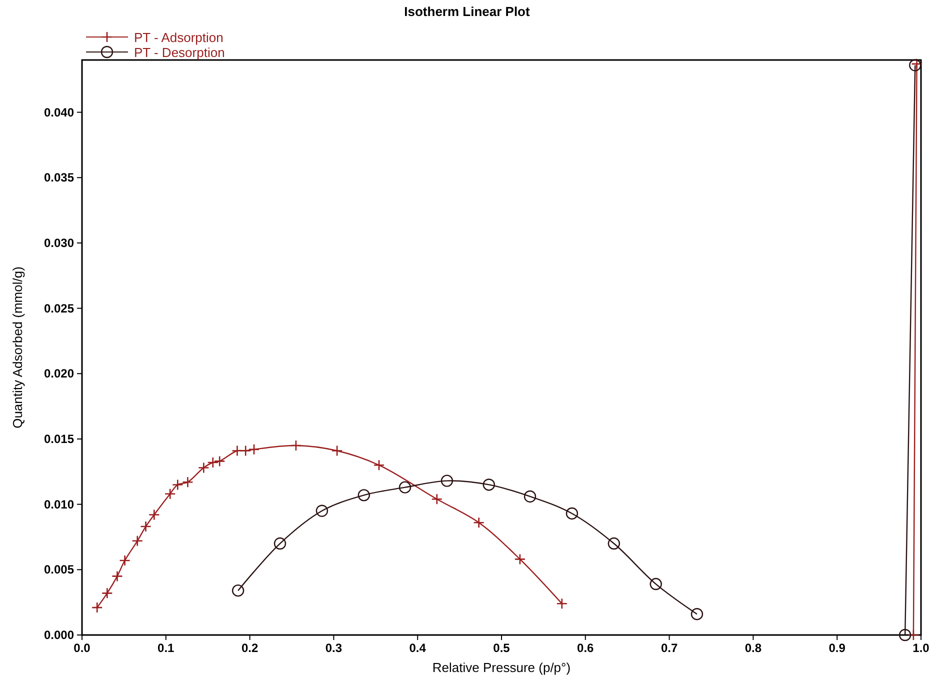 The height and width of the screenshot is (678, 934). What do you see at coordinates (166, 648) in the screenshot?
I see `x-tick-label: 0.1` at bounding box center [166, 648].